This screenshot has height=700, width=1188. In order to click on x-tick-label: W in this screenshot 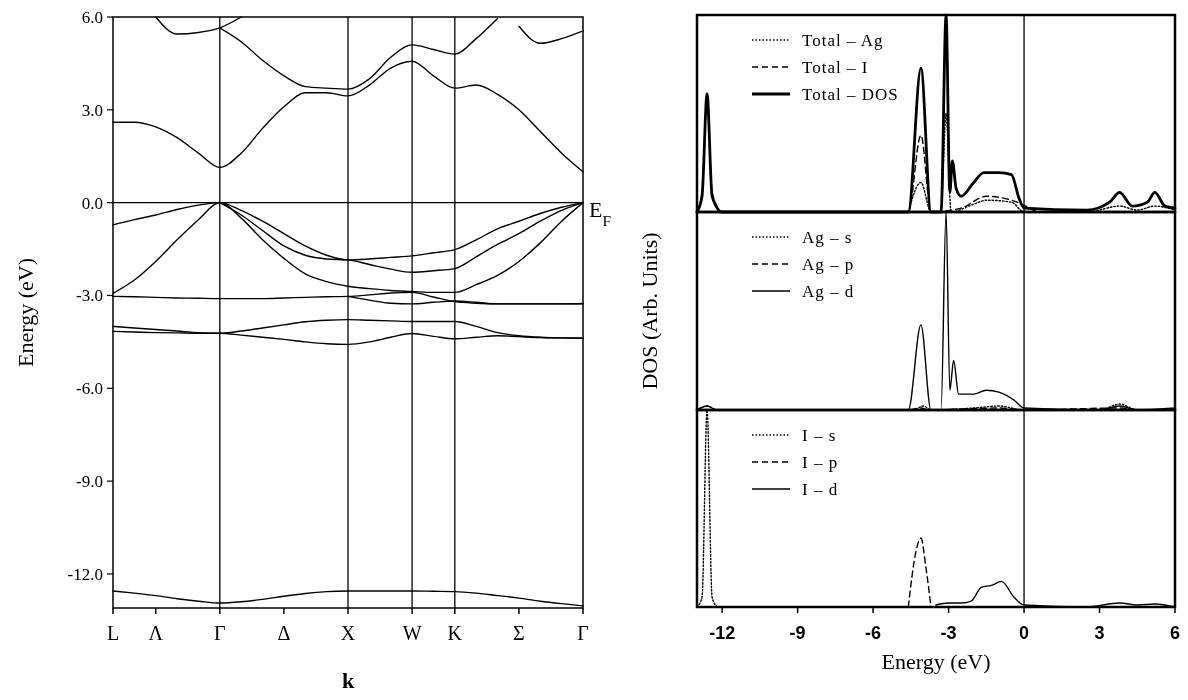, I will do `click(412, 633)`.